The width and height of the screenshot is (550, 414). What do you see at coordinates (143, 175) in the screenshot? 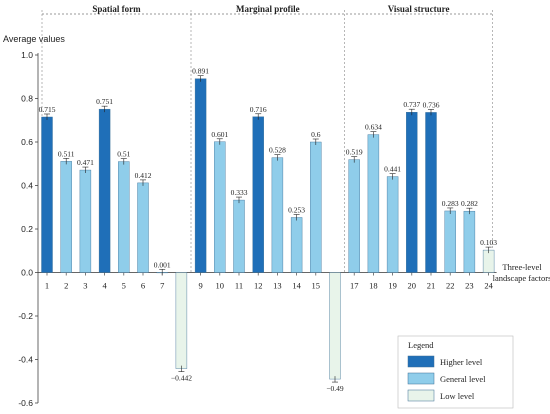
I see `data-label: 0.412` at bounding box center [143, 175].